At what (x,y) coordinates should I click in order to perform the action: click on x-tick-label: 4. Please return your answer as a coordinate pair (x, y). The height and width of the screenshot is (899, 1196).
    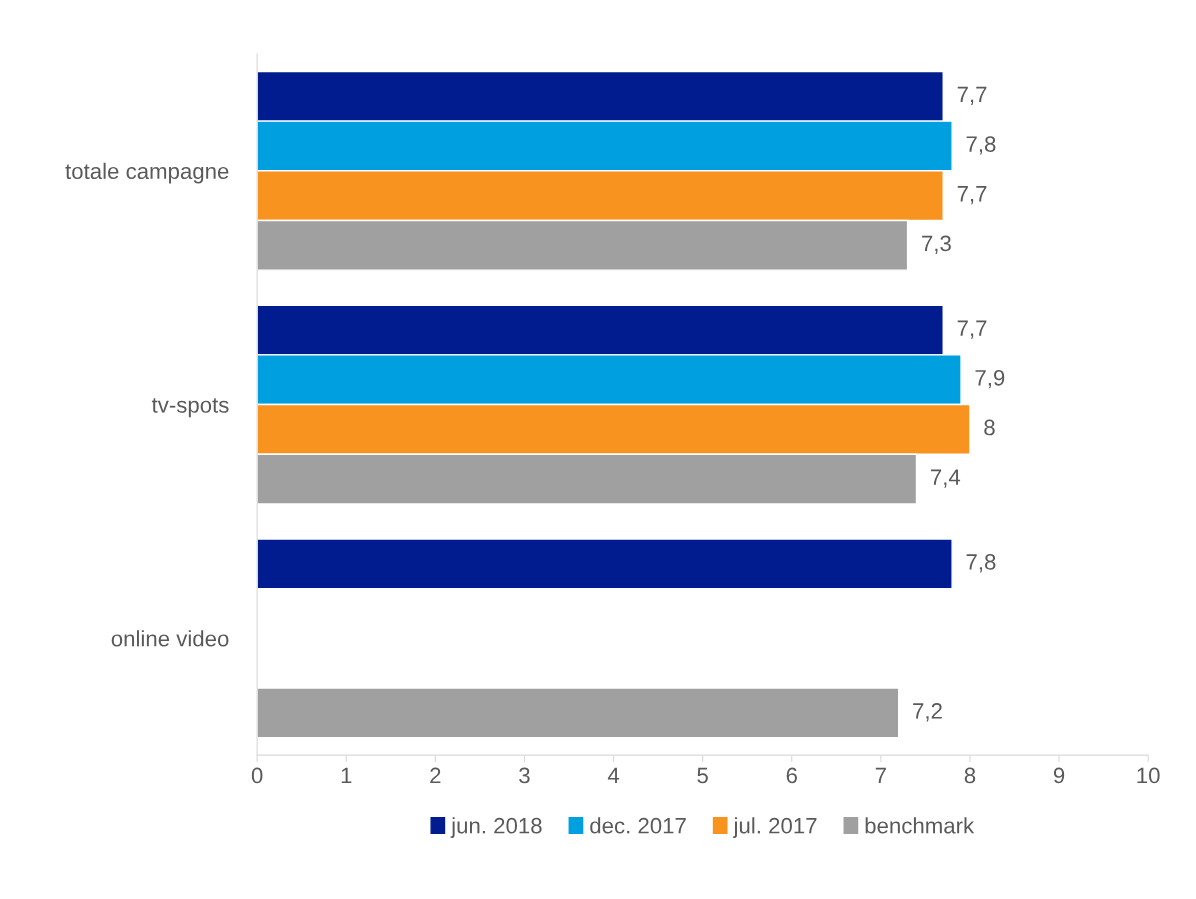
    Looking at the image, I should click on (613, 775).